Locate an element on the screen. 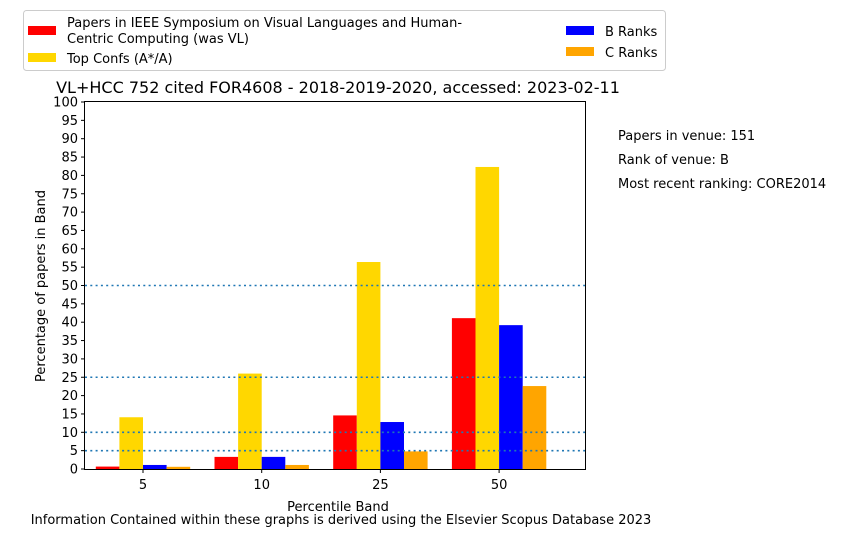 The image size is (850, 536). y-tick-label: 80 is located at coordinates (69, 176).